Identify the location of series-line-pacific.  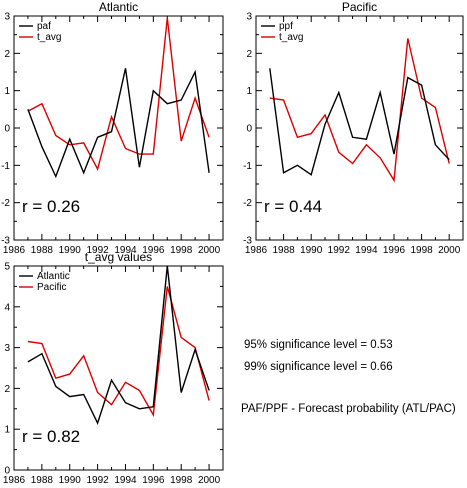
(118, 352).